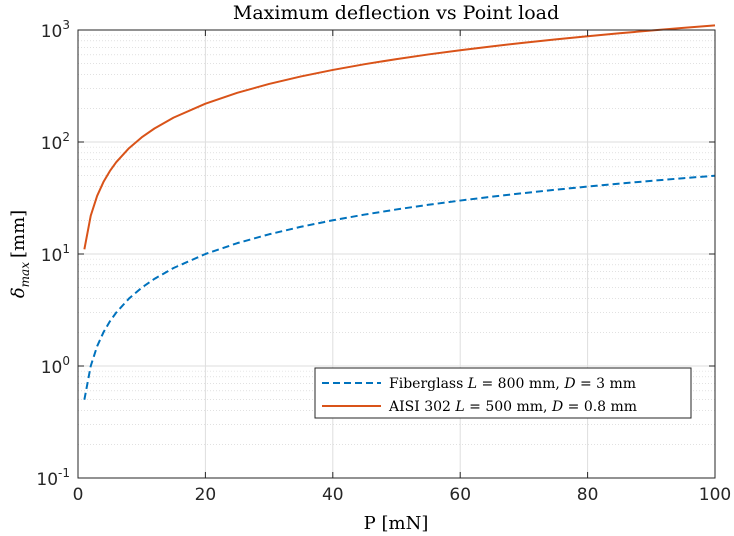  Describe the element at coordinates (53, 478) in the screenshot. I see `y-tick-label: 10⁻¹` at that location.